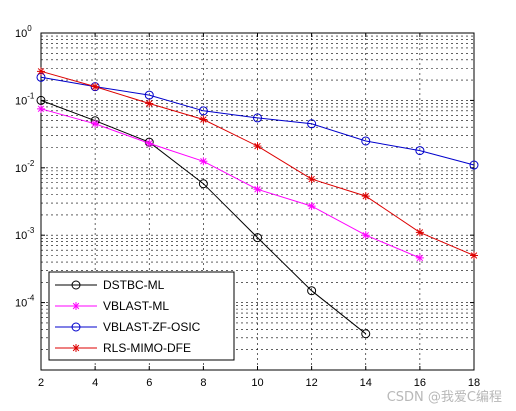 The image size is (516, 411). I want to click on y-tick-label: 10⁻⁴, so click(25, 302).